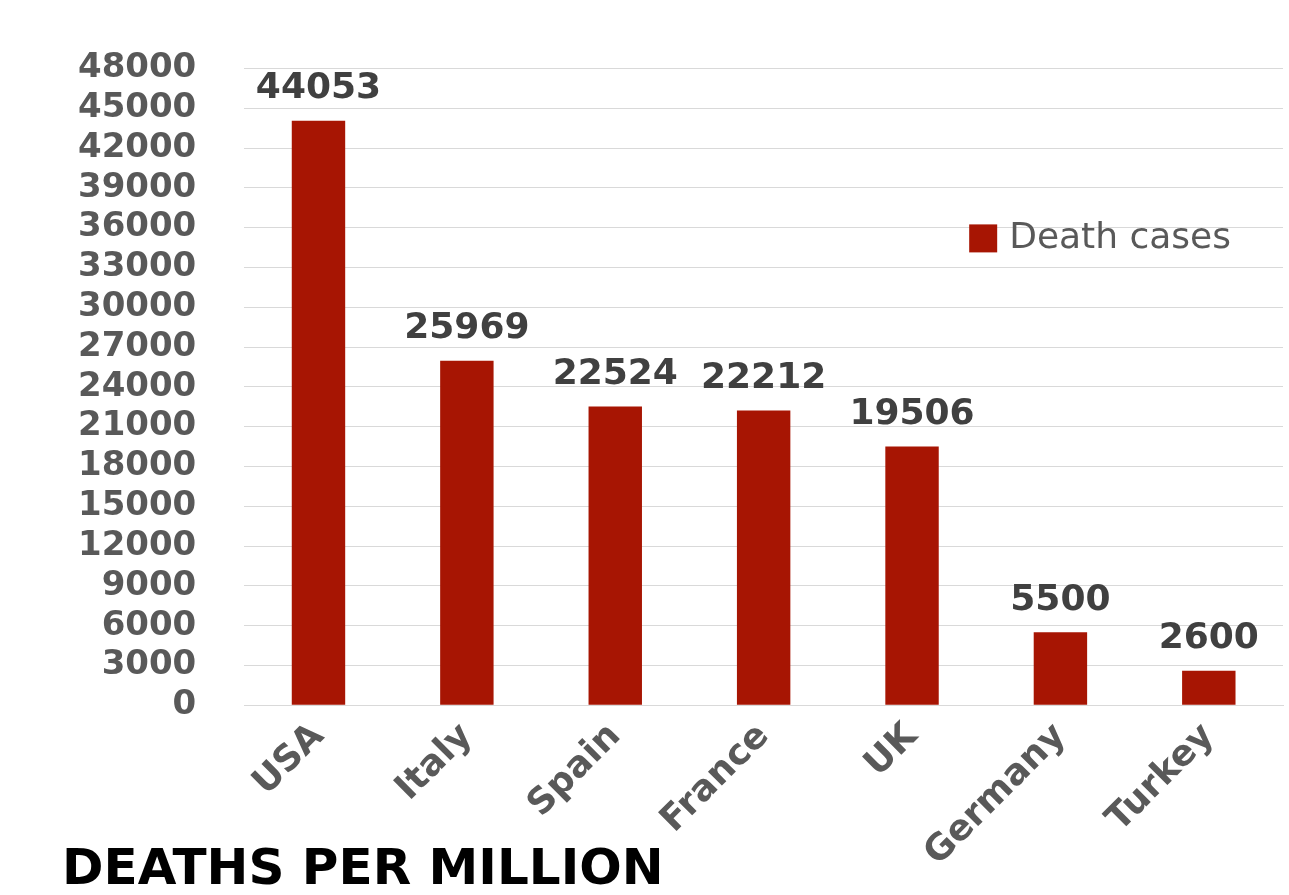 The image size is (1289, 895). I want to click on y-tick-label: 24000, so click(137, 383).